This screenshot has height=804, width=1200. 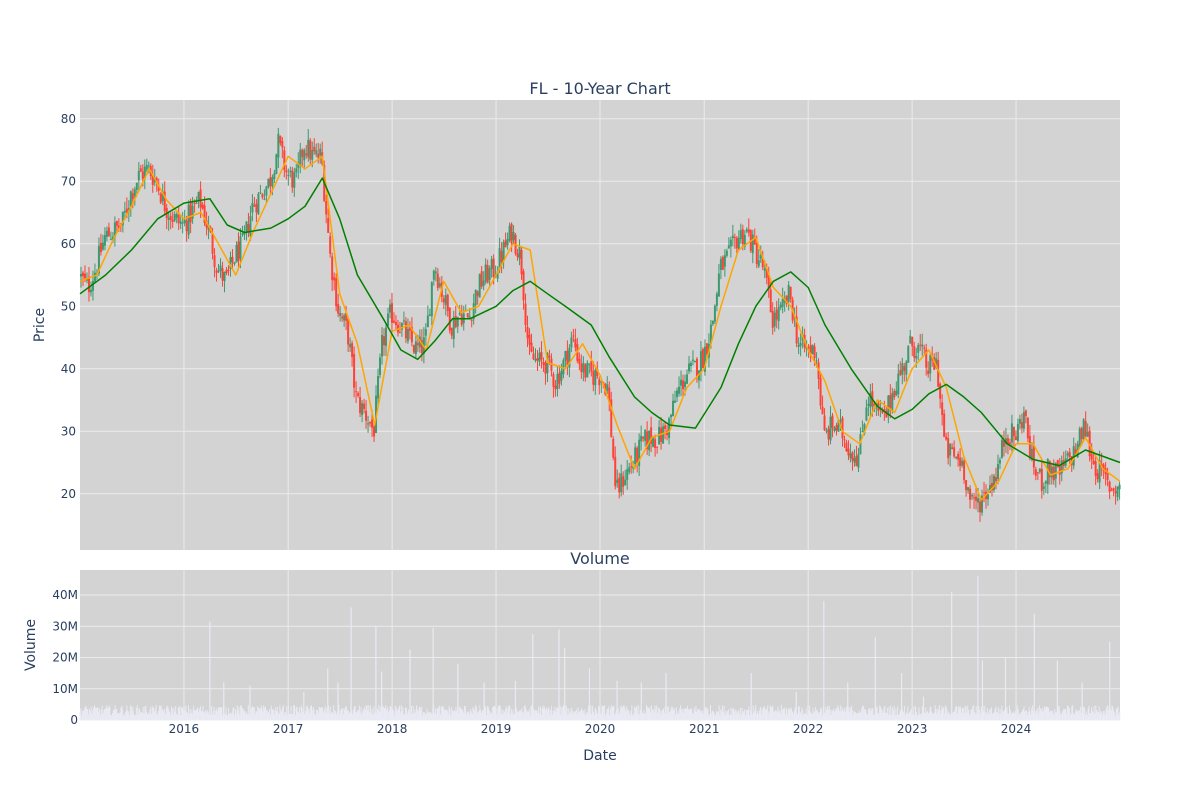 I want to click on volume-y-axis-label: Volume, so click(x=31, y=645).